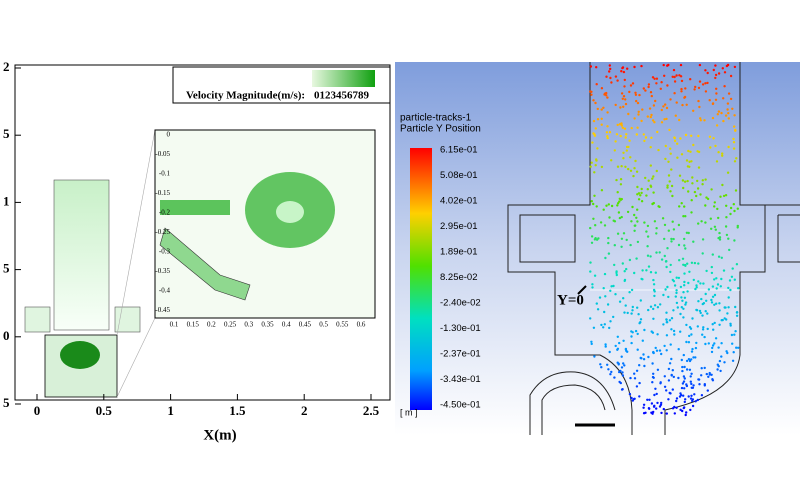 The width and height of the screenshot is (800, 480). What do you see at coordinates (162, 193) in the screenshot?
I see `inset-y-tick-label: -0.15` at bounding box center [162, 193].